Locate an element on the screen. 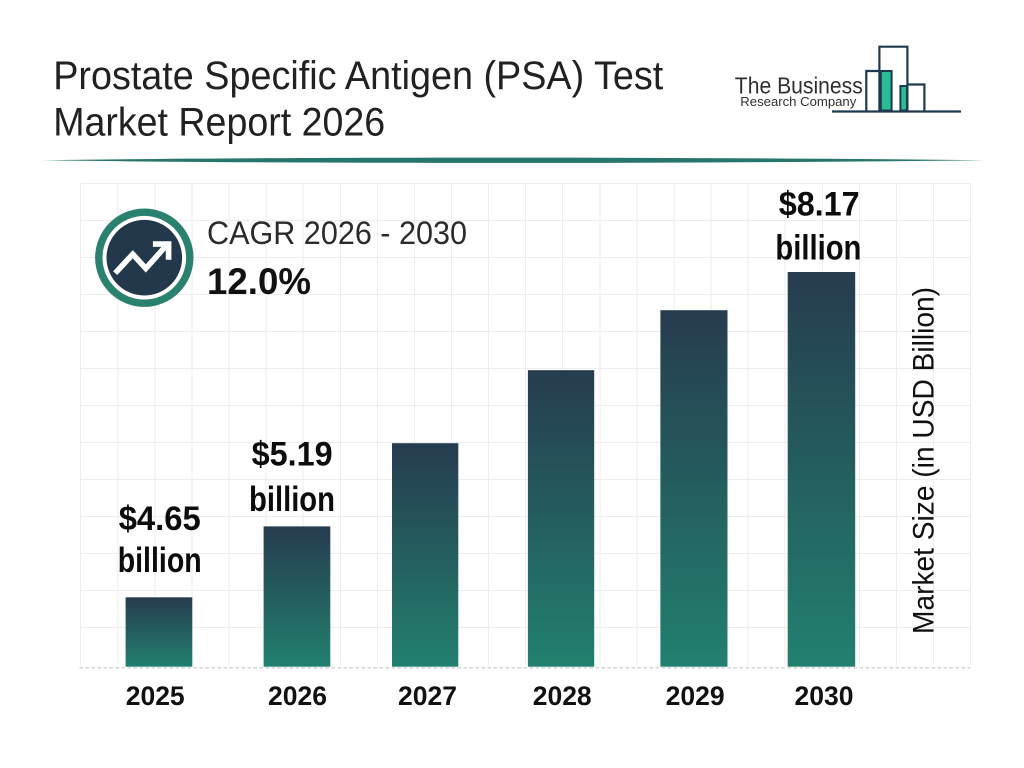  svg-text: $8.17 is located at coordinates (819, 205).